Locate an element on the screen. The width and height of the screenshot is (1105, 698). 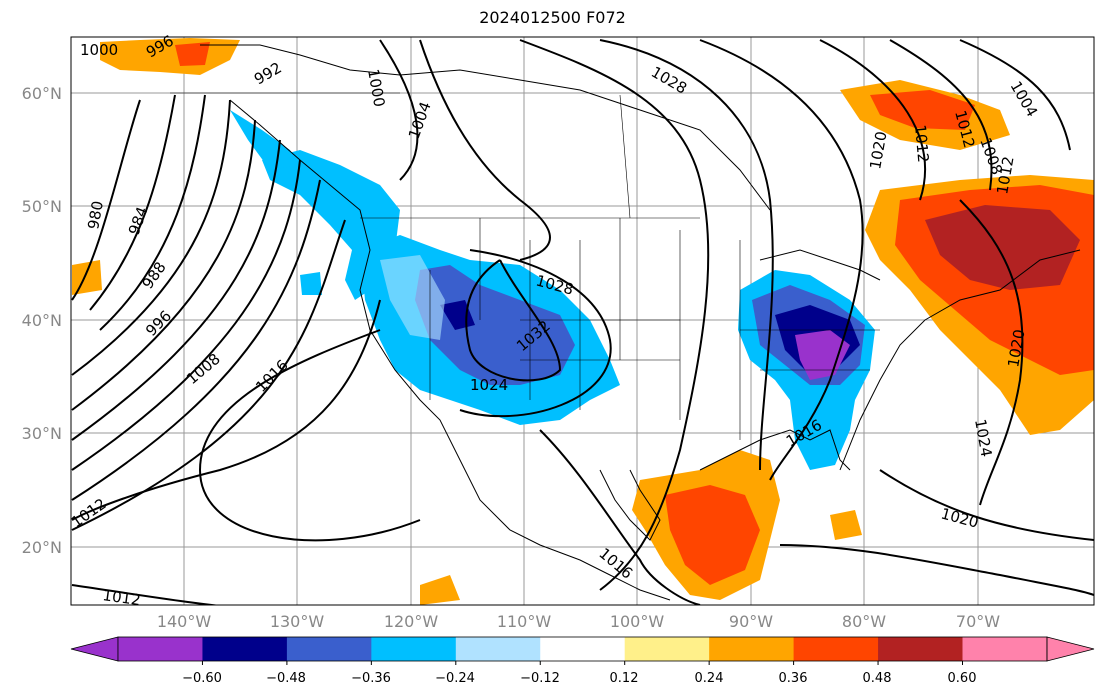
lon-label-100: 100°W is located at coordinates (637, 621).